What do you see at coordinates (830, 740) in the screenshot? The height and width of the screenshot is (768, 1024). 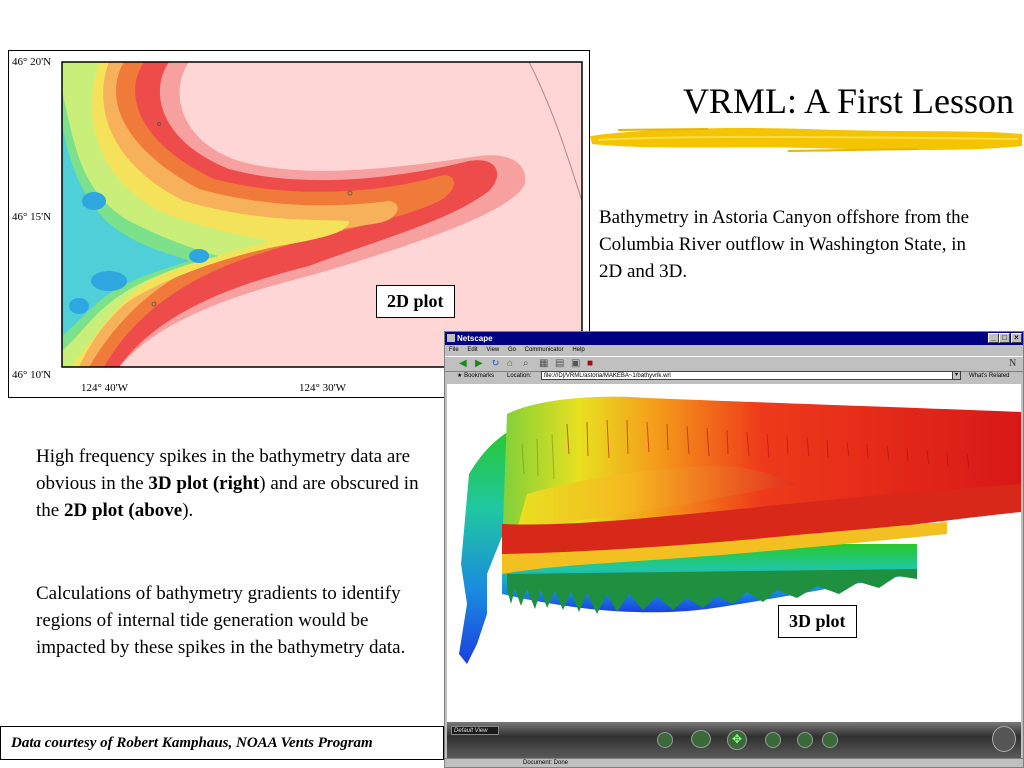 I see `straighten-control-icon` at bounding box center [830, 740].